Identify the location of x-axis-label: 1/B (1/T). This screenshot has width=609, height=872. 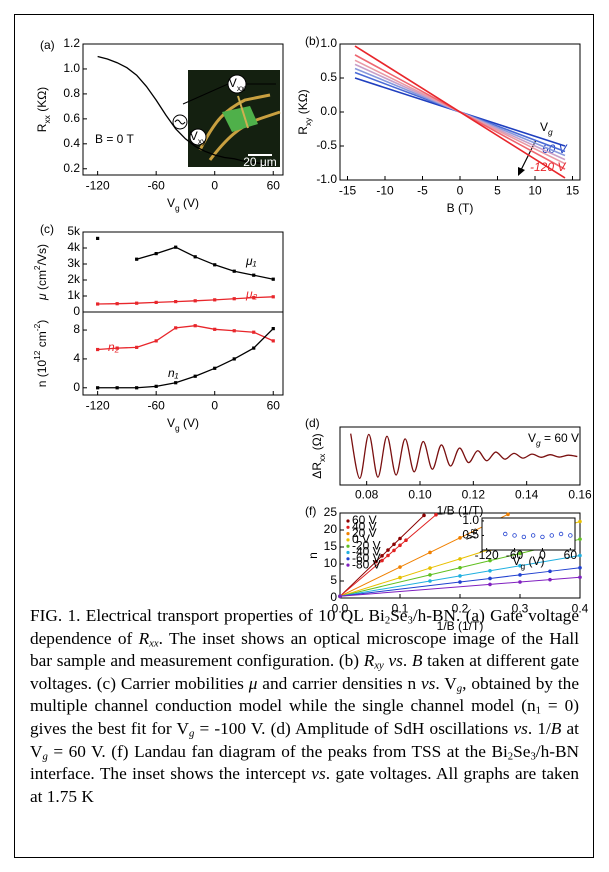
(460, 511).